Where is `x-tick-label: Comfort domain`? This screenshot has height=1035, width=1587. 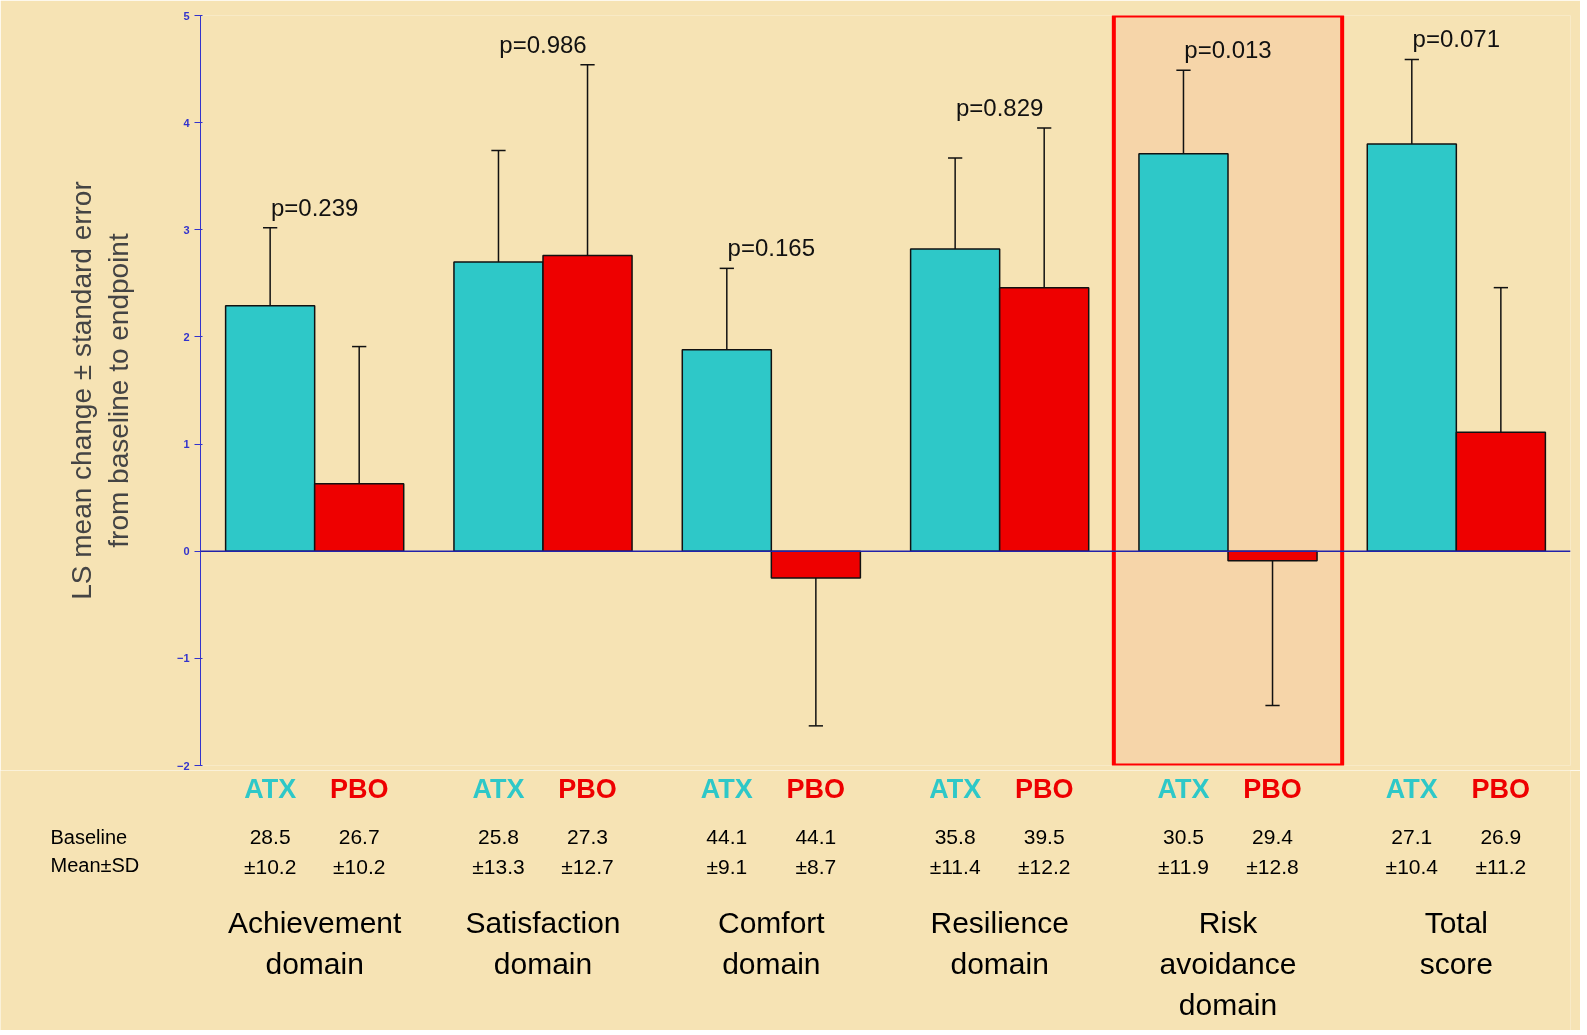
x-tick-label: Comfort domain is located at coordinates (771, 942).